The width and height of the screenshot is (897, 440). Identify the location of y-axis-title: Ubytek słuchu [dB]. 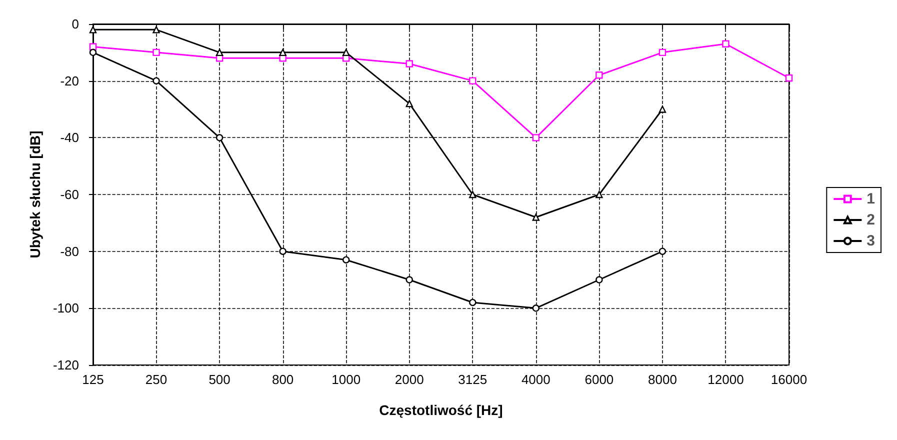
(35, 194).